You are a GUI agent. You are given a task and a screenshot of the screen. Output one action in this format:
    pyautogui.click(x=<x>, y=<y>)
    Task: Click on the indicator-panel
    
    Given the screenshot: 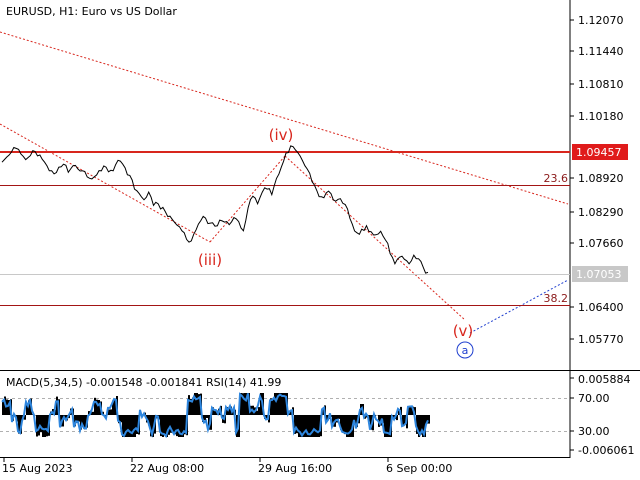 What is the action you would take?
    pyautogui.click(x=285, y=415)
    